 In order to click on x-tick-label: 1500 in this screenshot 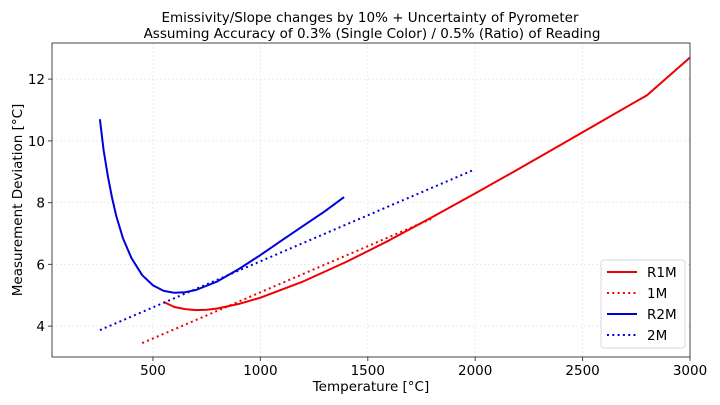, I will do `click(368, 371)`.